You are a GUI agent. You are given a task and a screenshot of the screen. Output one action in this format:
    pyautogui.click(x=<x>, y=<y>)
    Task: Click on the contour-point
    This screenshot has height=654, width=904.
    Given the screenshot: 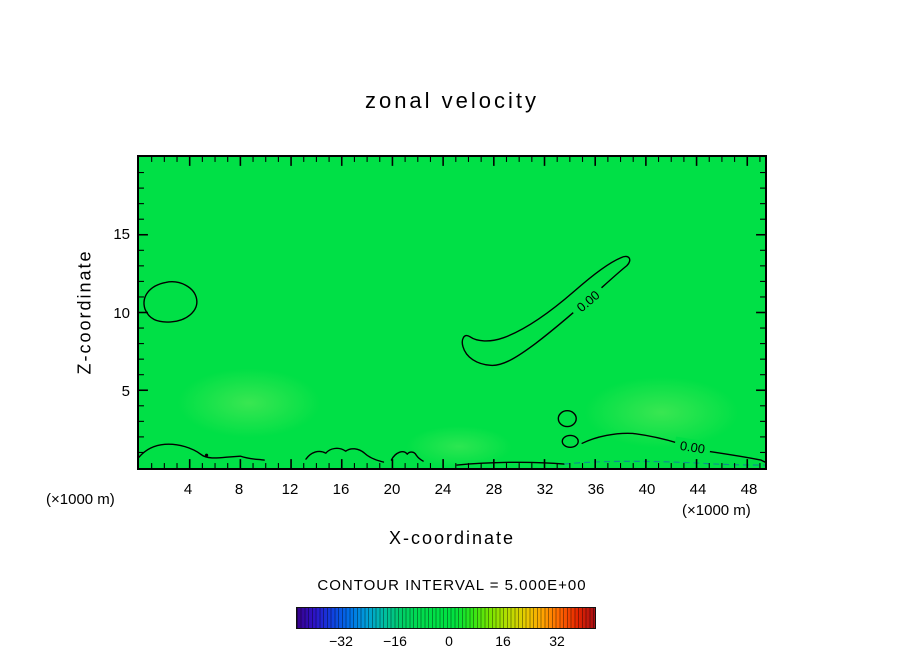 What is the action you would take?
    pyautogui.click(x=206, y=455)
    